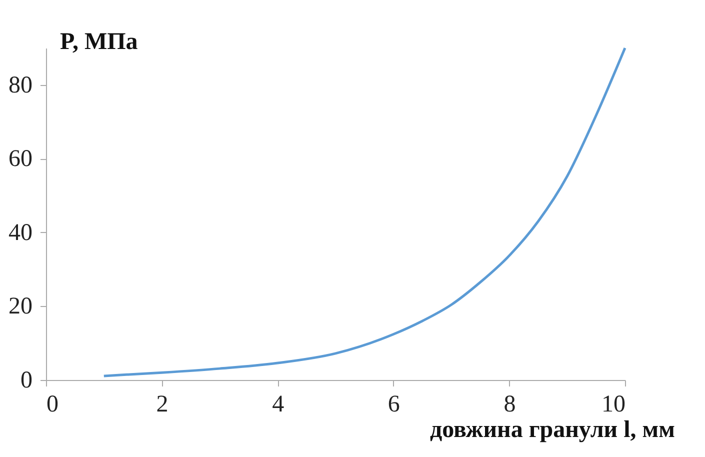 Image resolution: width=705 pixels, height=457 pixels. I want to click on y-tick-label: 0, so click(26, 381).